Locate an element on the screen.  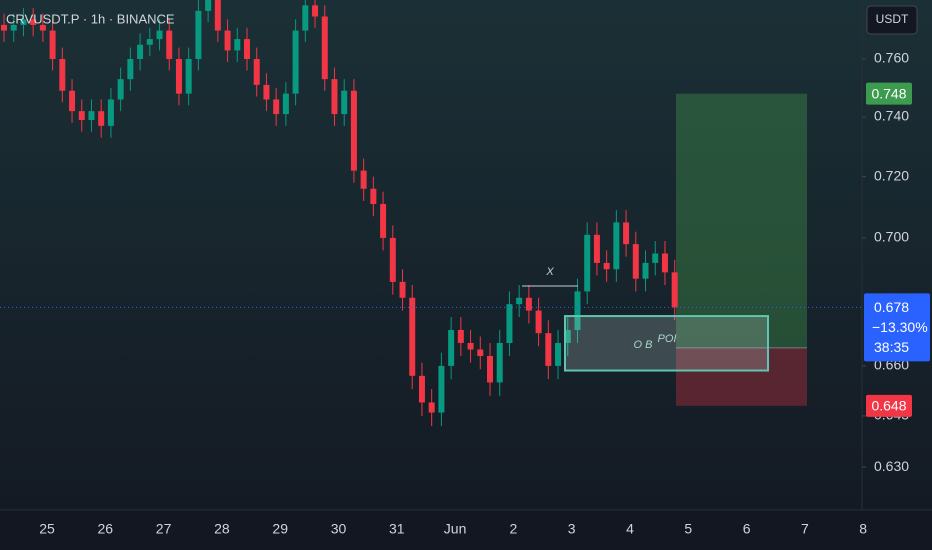
loss-zone is located at coordinates (741, 376).